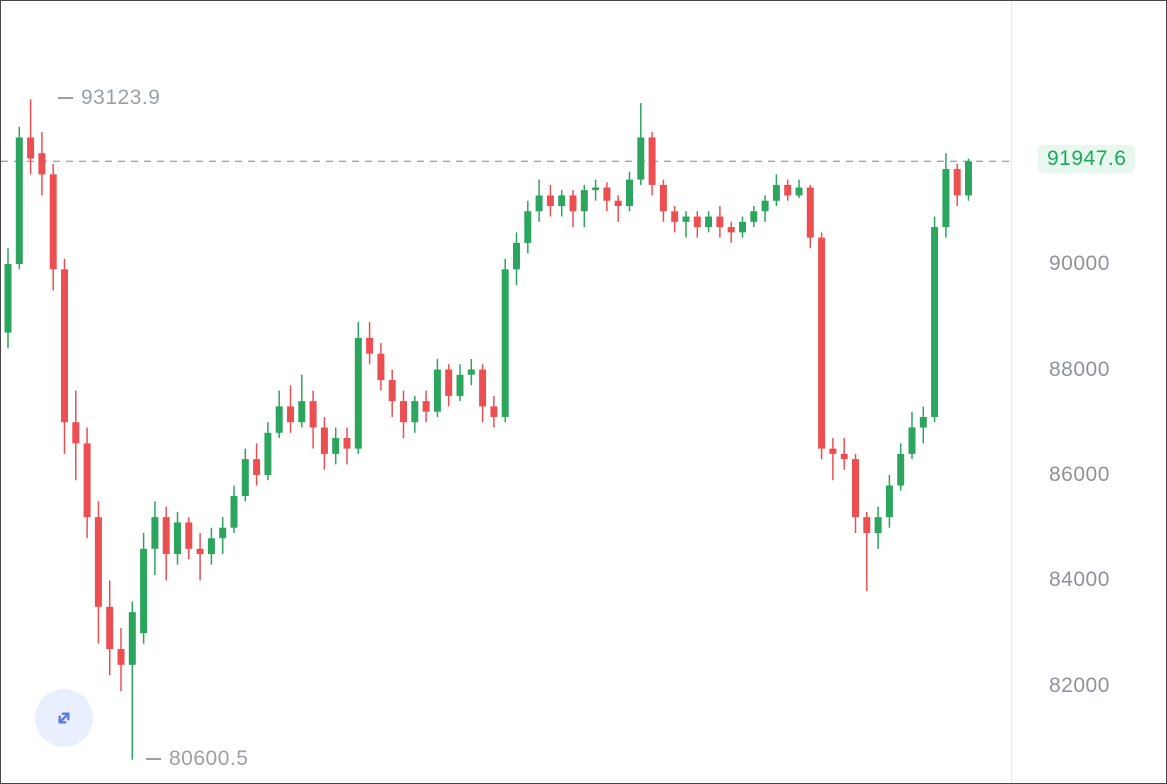 This screenshot has height=784, width=1167. I want to click on price-axis: 91947.6 90000 88000 86000 84000 82000, so click(1089, 392).